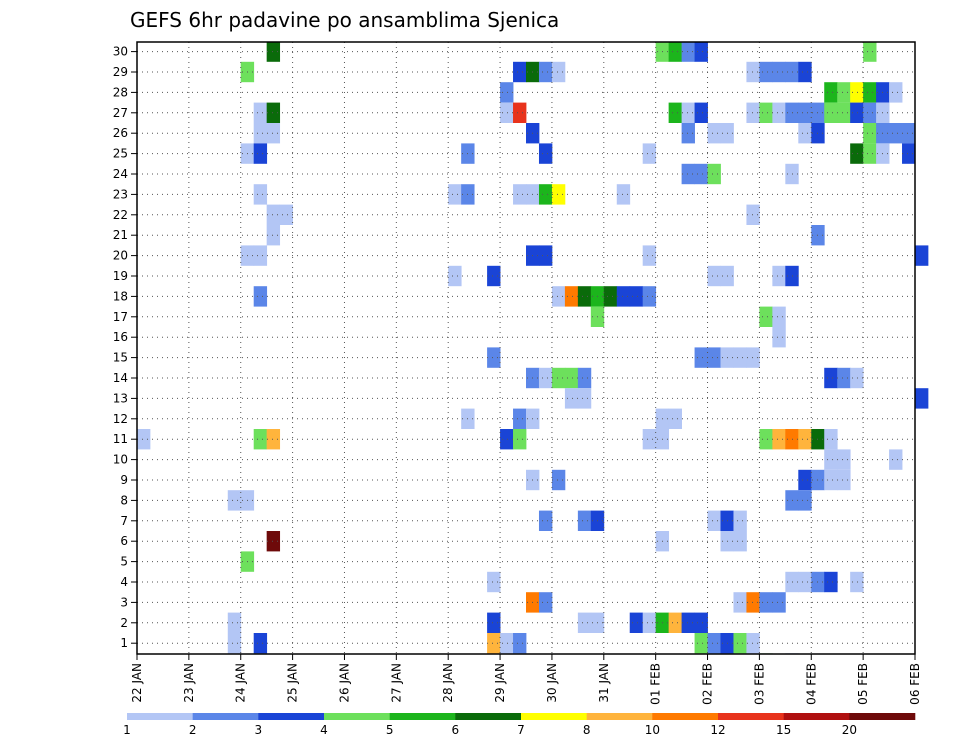 This screenshot has height=742, width=960. What do you see at coordinates (124, 521) in the screenshot?
I see `y-tick-label: 7` at bounding box center [124, 521].